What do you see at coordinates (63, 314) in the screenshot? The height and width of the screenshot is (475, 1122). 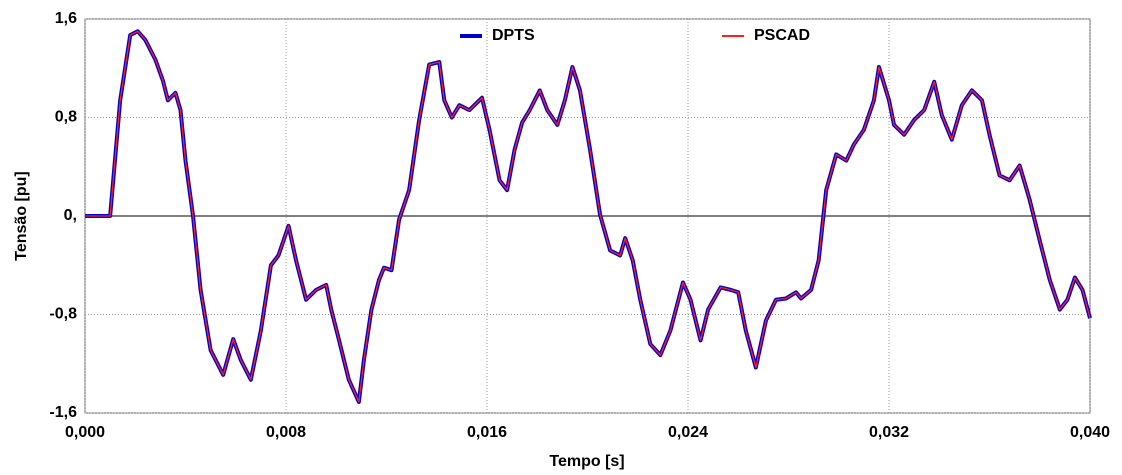 I see `y-tick-label: -0,8` at bounding box center [63, 314].